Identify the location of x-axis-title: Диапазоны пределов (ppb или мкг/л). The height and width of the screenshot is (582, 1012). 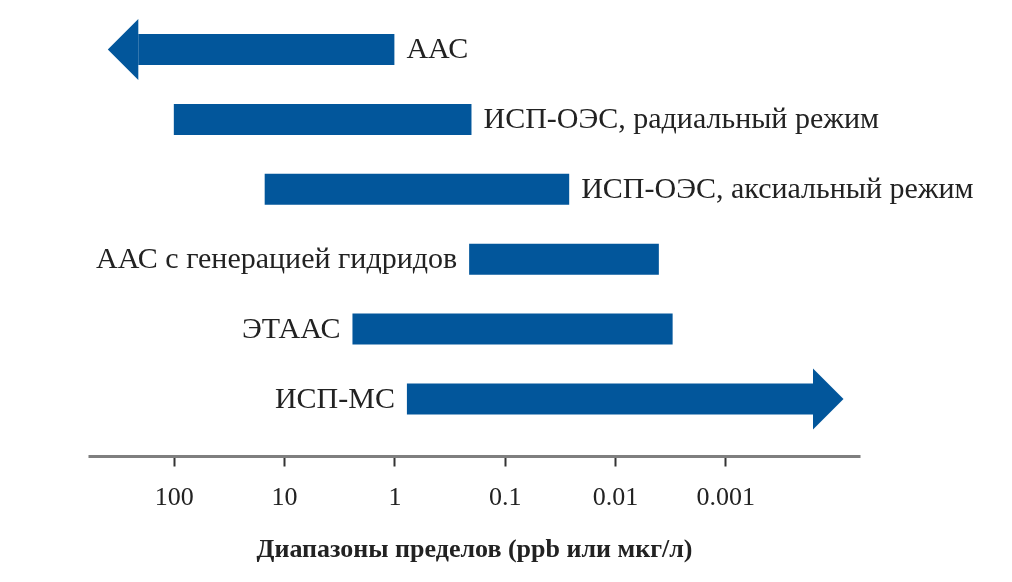
(474, 548).